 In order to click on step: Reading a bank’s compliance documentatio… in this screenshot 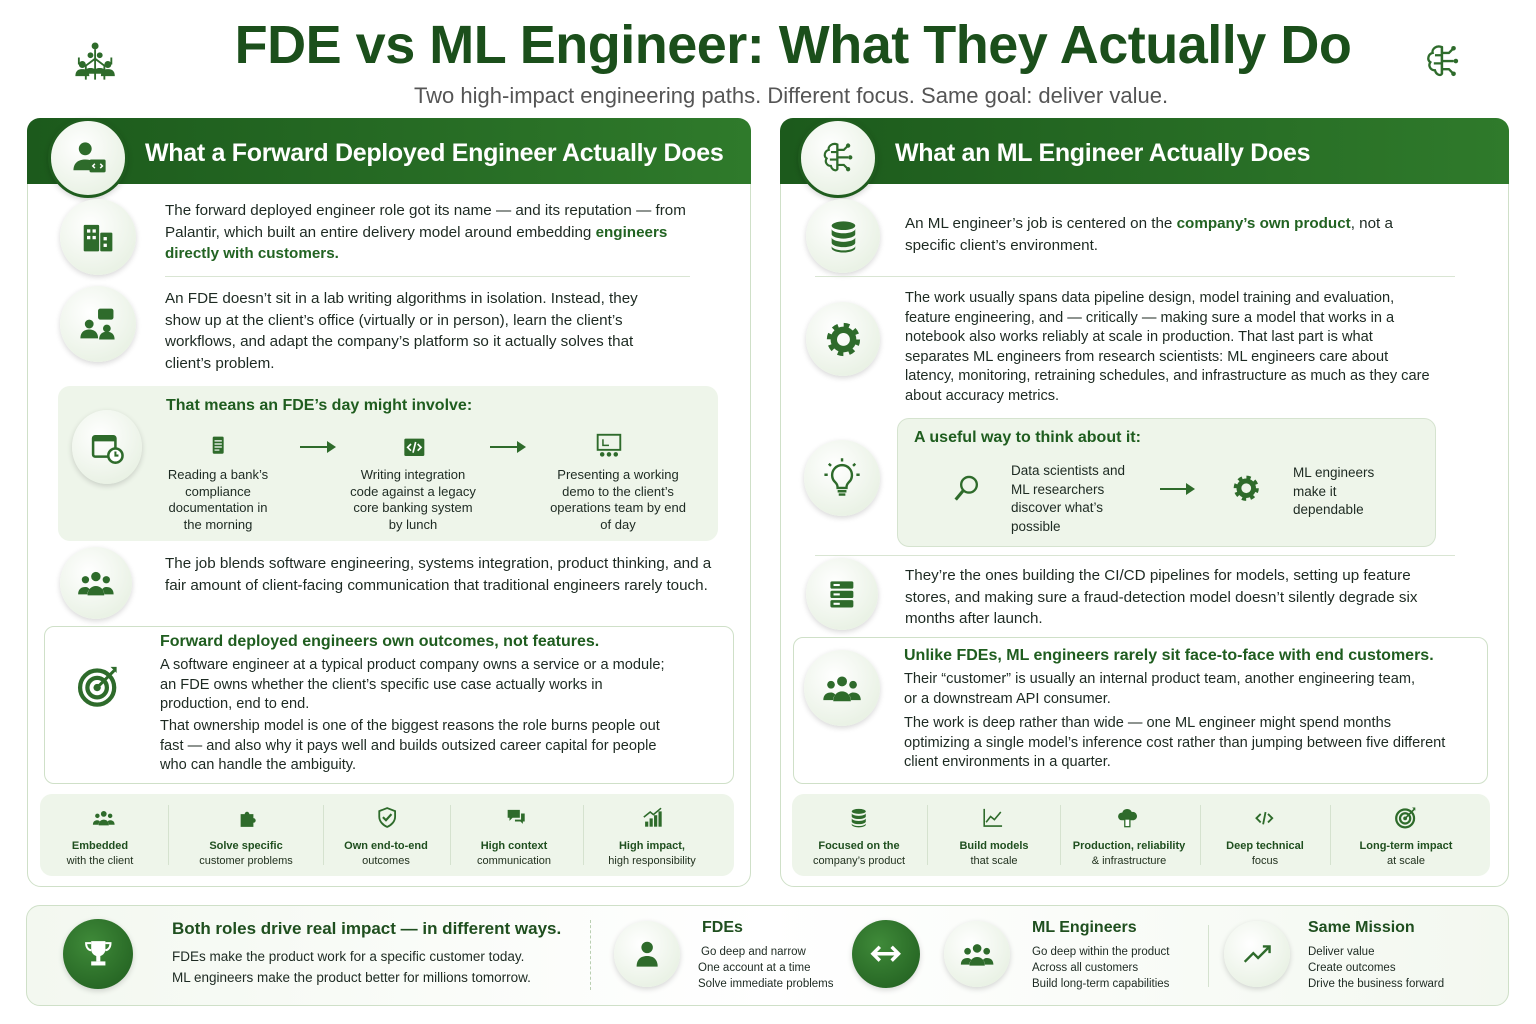, I will do `click(218, 499)`.